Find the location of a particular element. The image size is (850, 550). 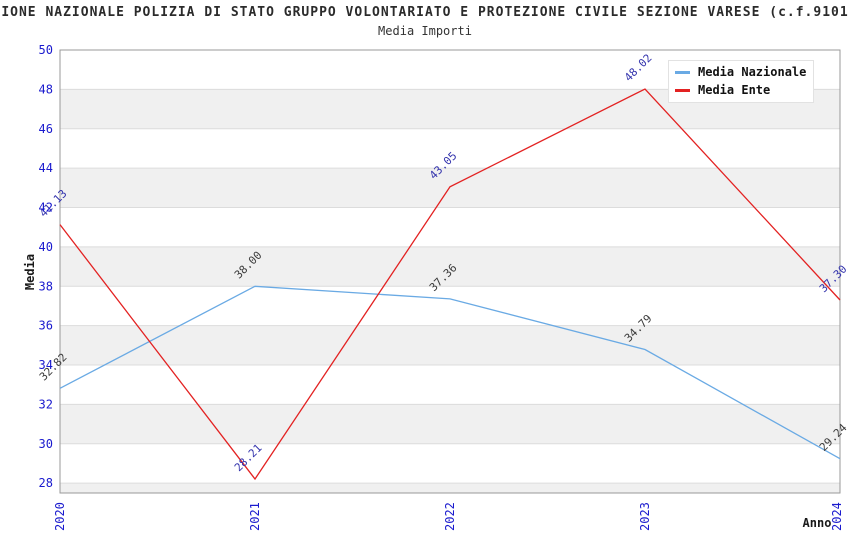

y-tick-label: 30 is located at coordinates (46, 444).